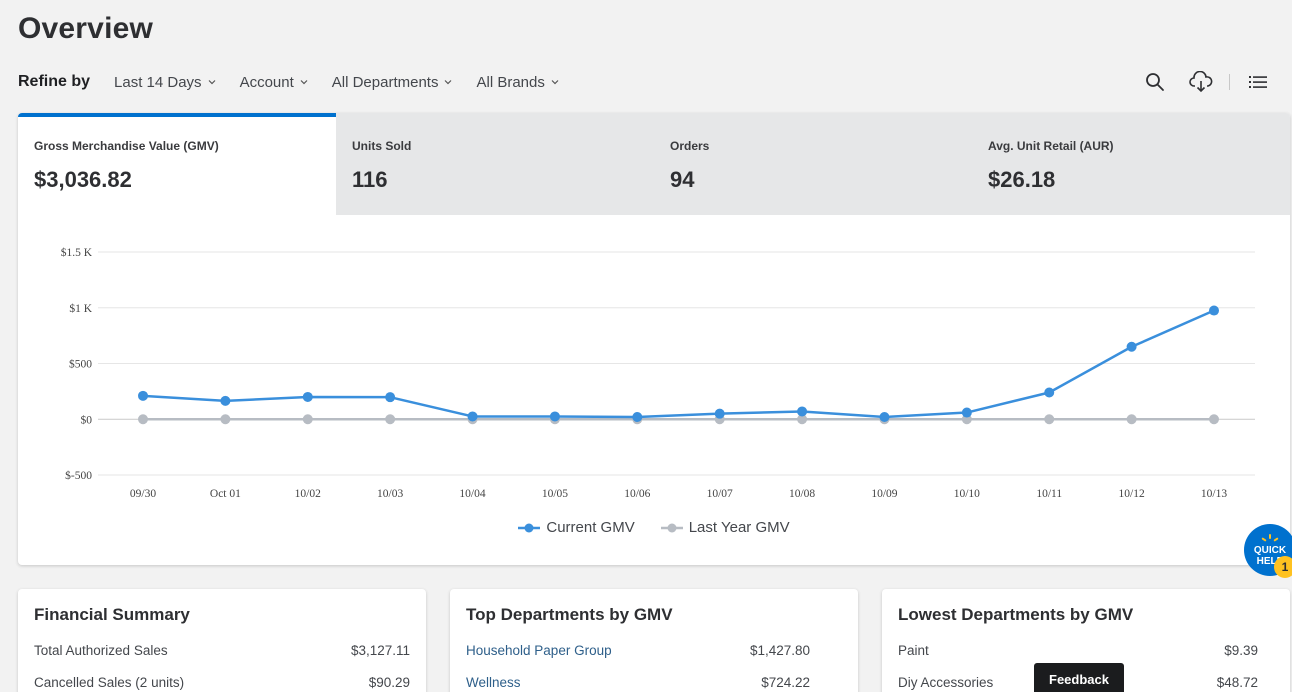 This screenshot has height=692, width=1292. I want to click on x-tick-label: 10/13, so click(1214, 494).